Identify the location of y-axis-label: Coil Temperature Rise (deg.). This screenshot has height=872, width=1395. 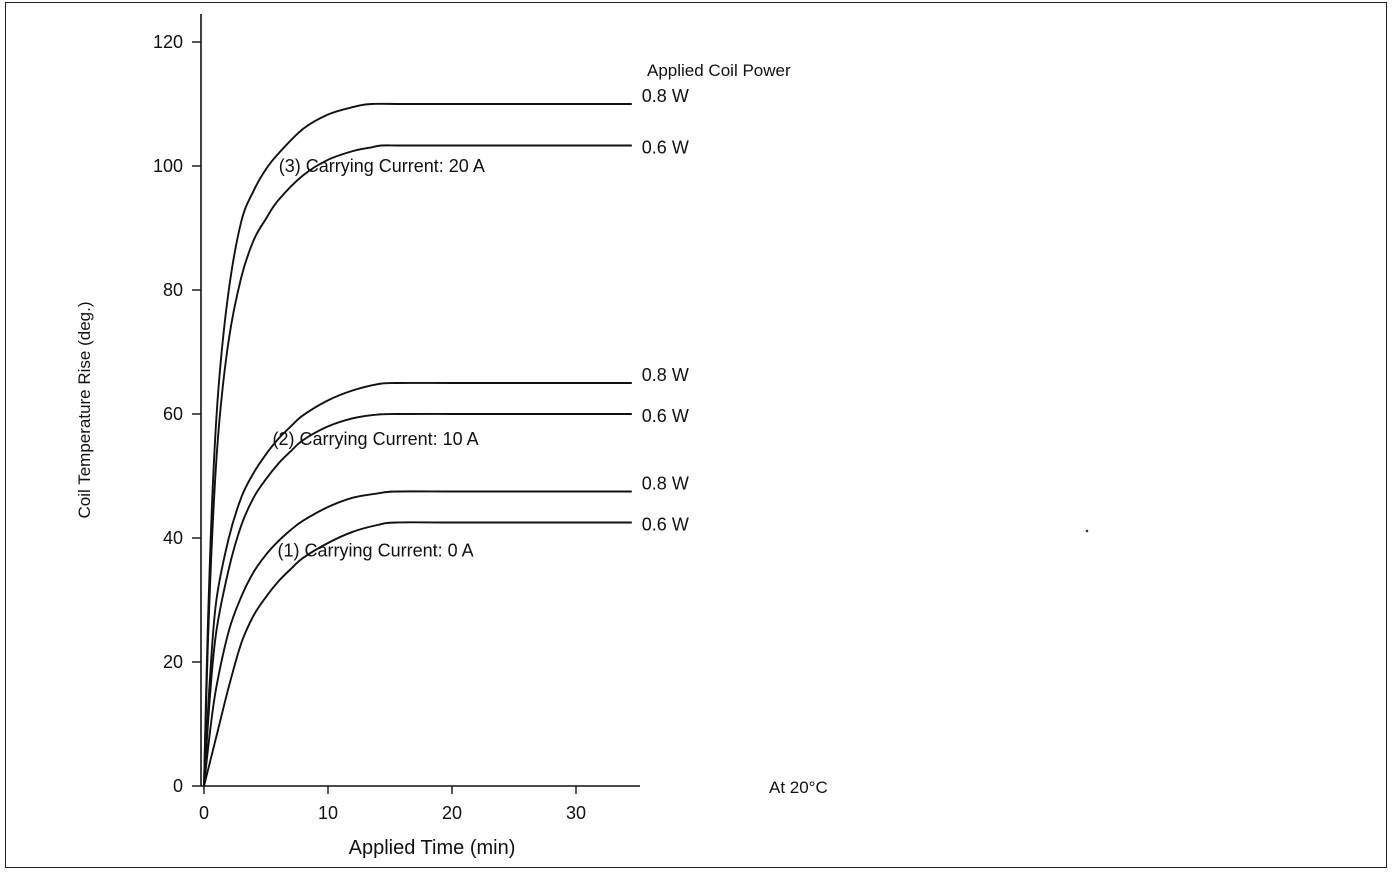
(84, 410).